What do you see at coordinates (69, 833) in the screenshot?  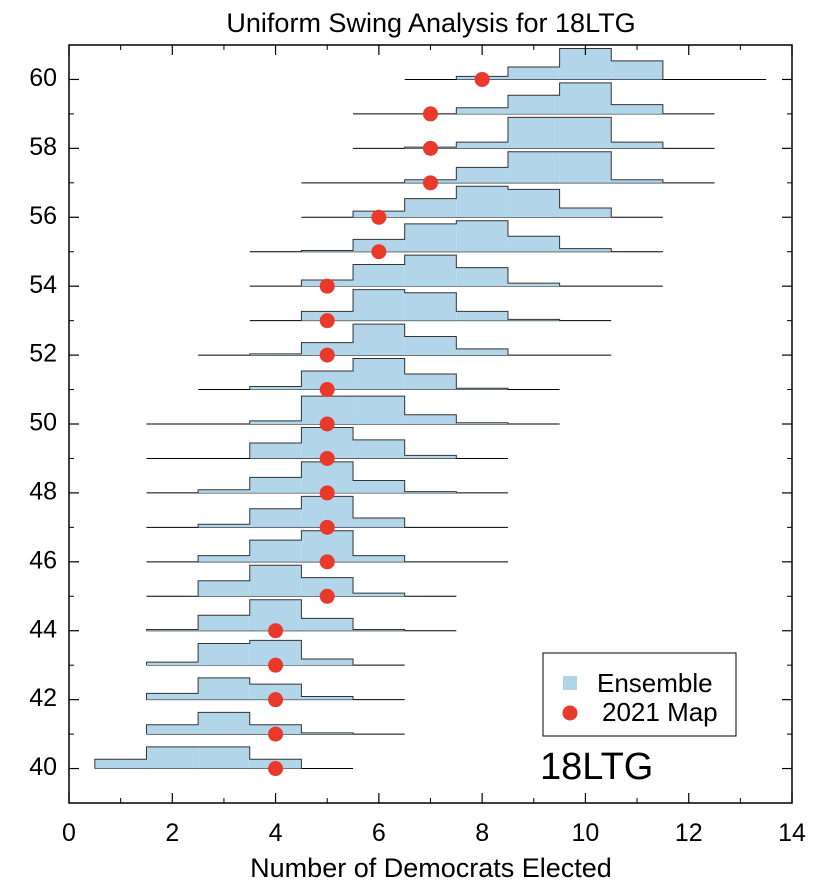 I see `x-tick-label: 0` at bounding box center [69, 833].